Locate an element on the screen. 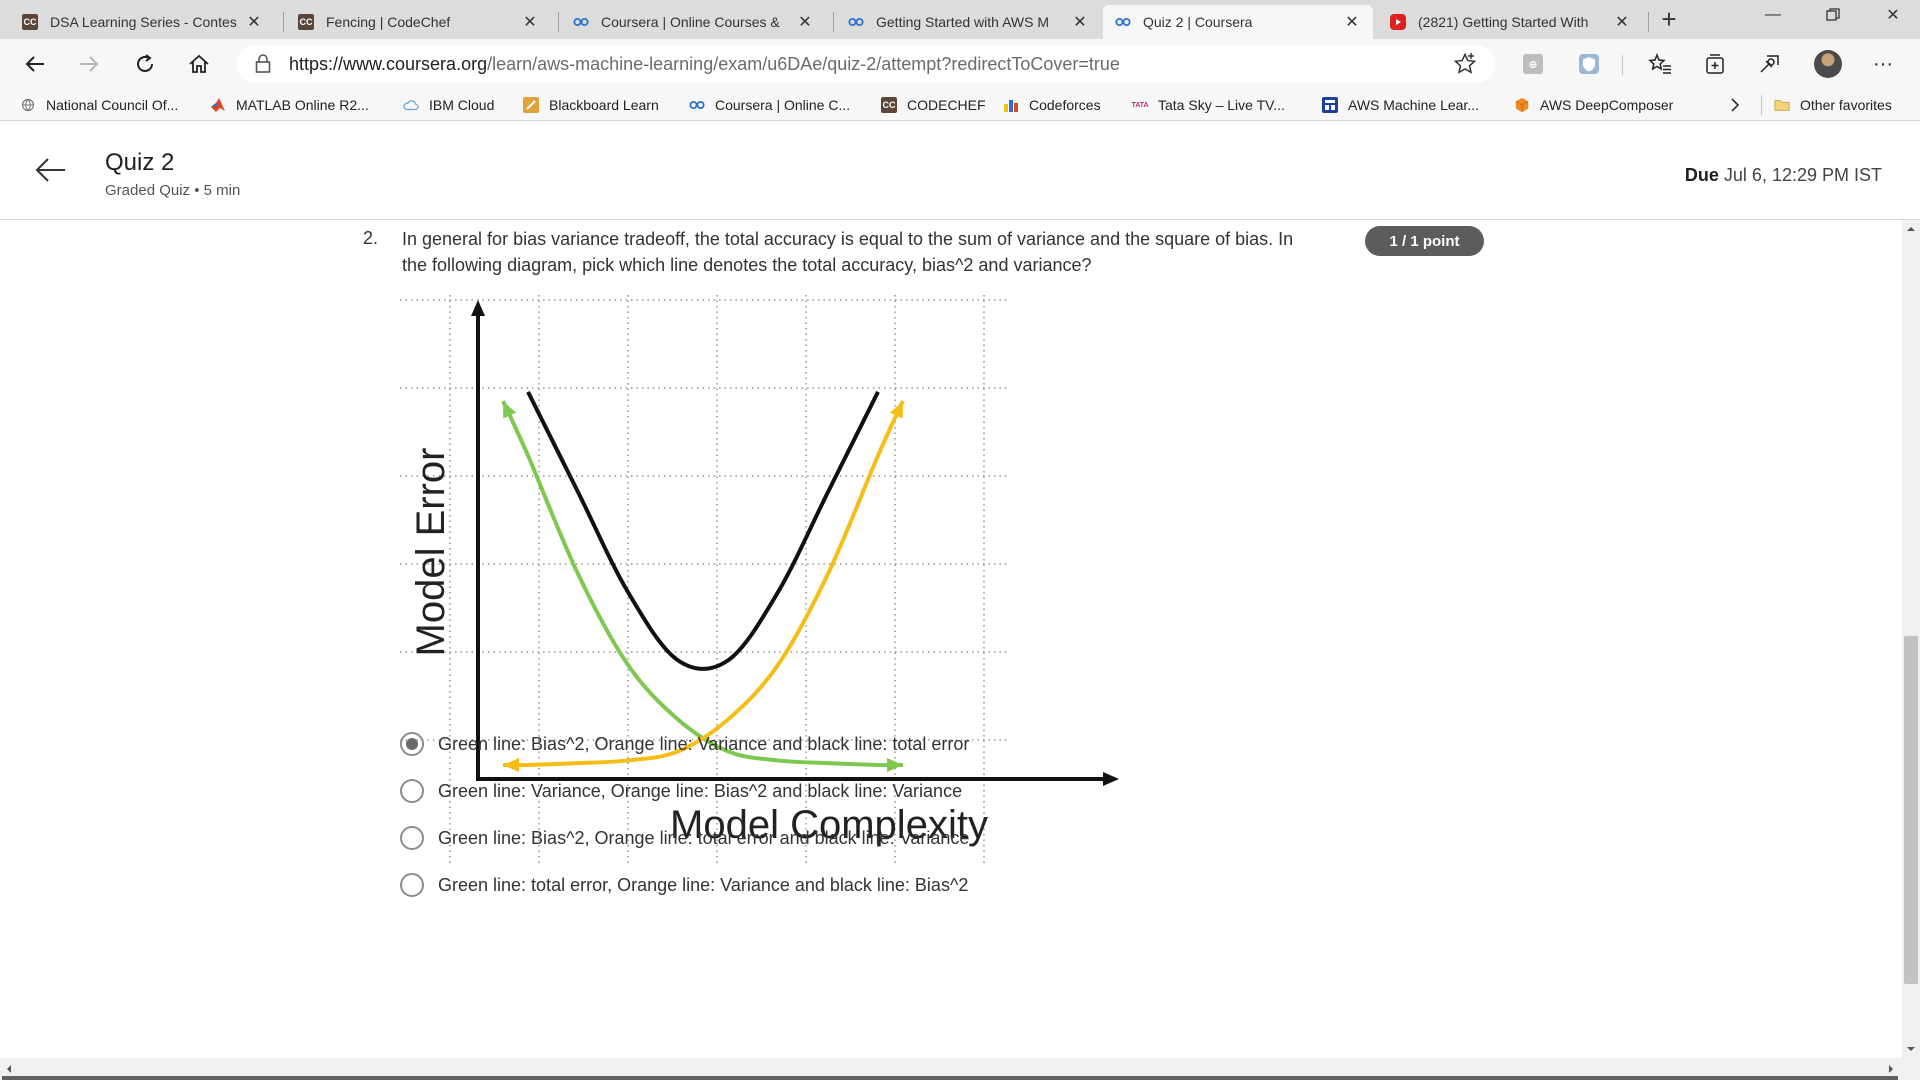 Image resolution: width=1920 pixels, height=1080 pixels. horizontal-scroll-thumb is located at coordinates (950, 1078).